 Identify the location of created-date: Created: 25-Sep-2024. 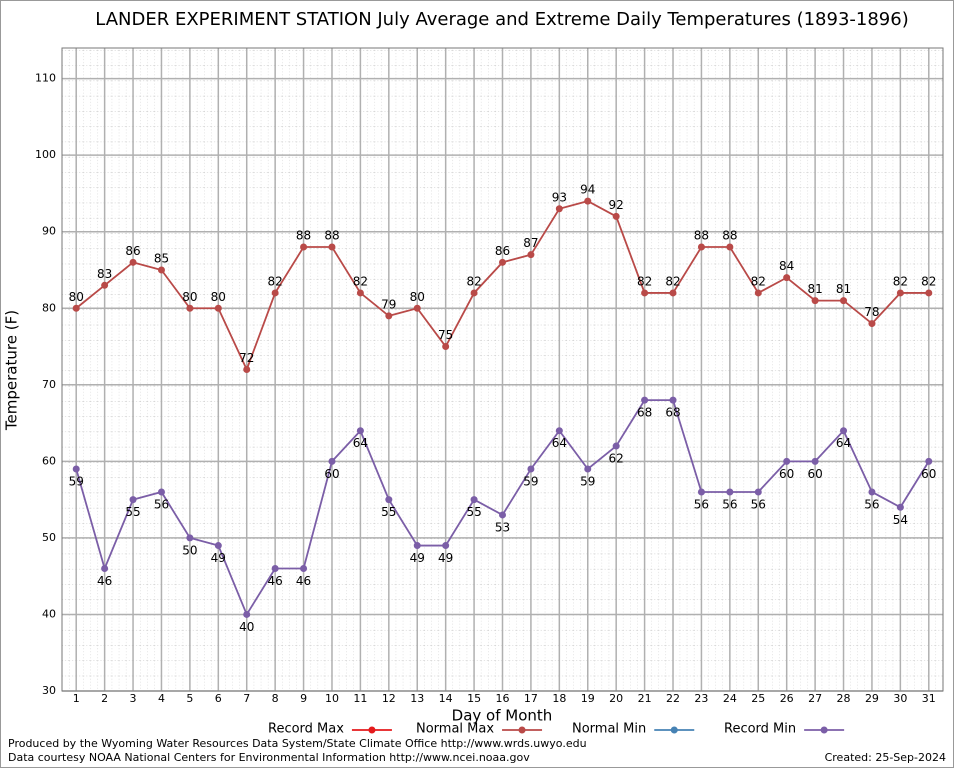
(885, 757).